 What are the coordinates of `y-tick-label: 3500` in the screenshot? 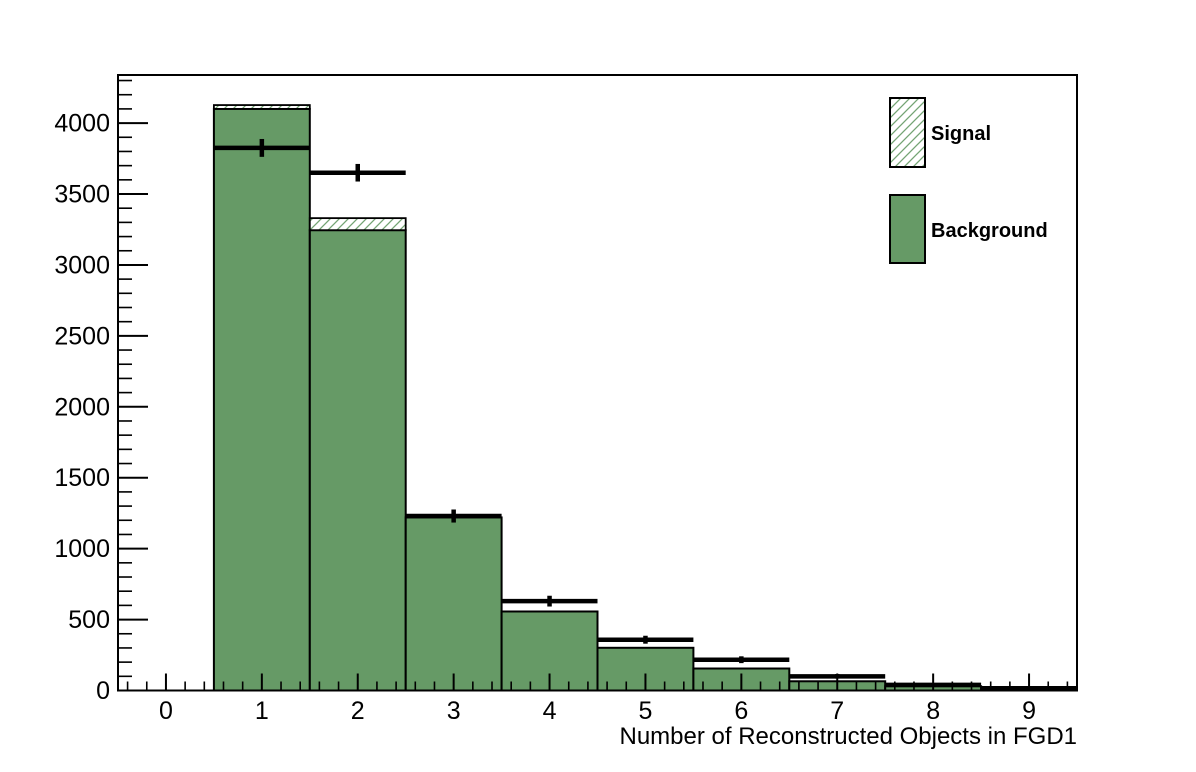 It's located at (82, 195).